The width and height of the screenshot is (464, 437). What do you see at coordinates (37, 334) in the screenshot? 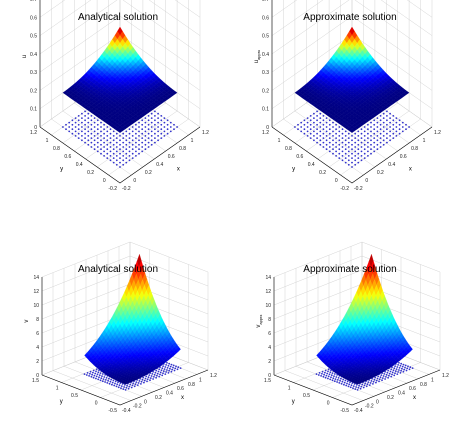
I see `z-tick-label: 6` at bounding box center [37, 334].